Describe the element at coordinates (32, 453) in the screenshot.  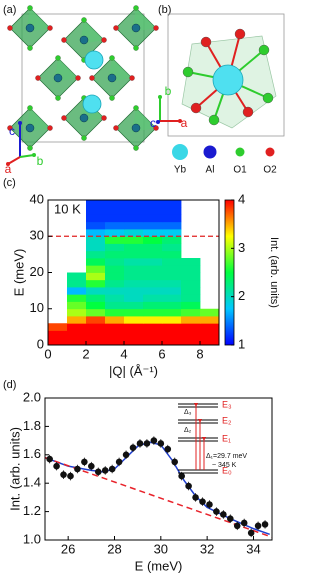
I see `y-tick-label: 1.6` at that location.